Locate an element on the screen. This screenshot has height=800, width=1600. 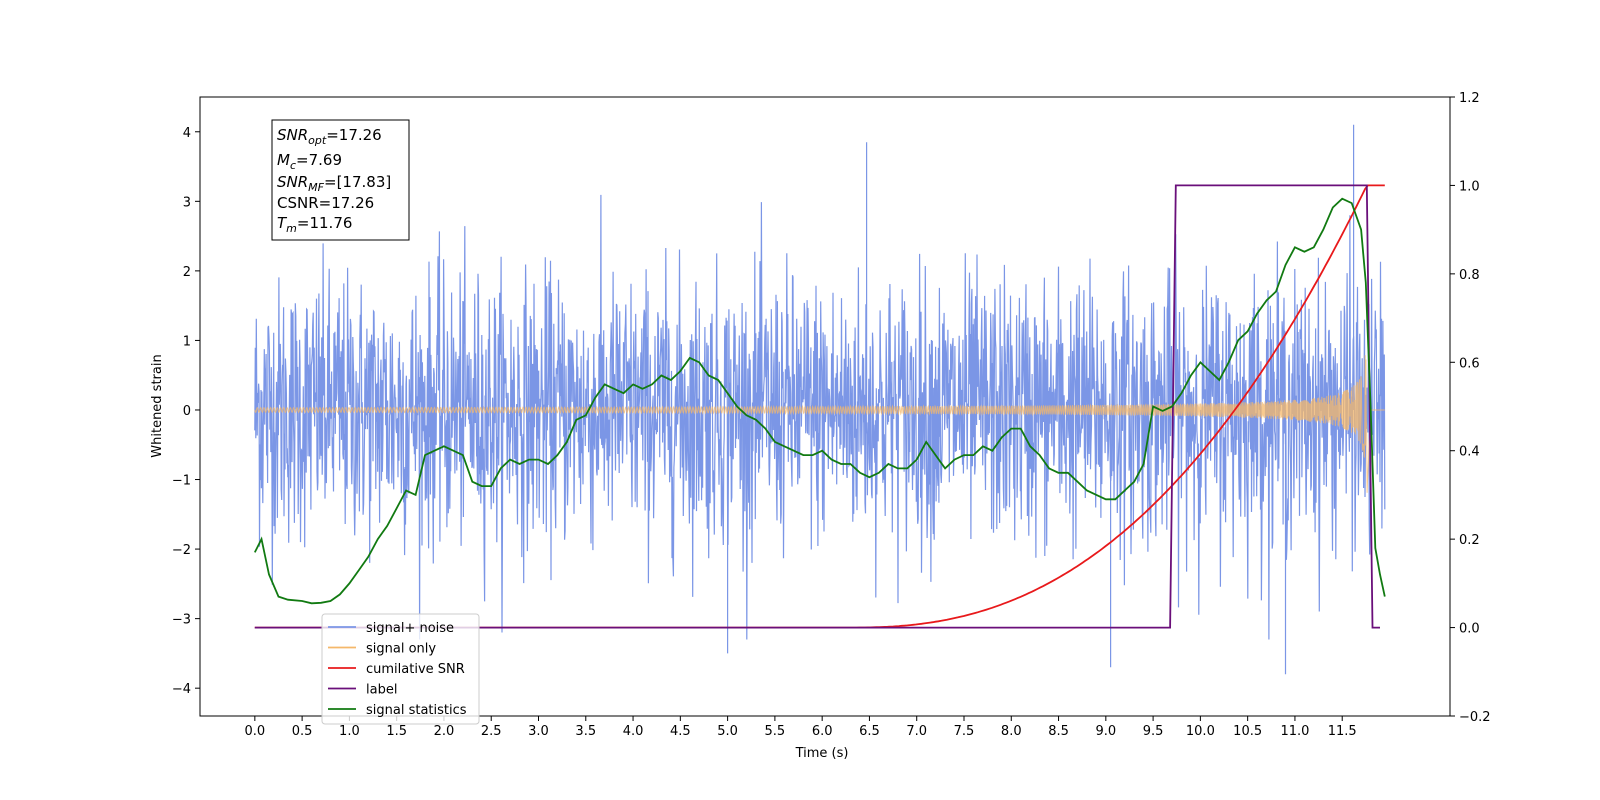
x-tick-label: 5.5 is located at coordinates (775, 731).